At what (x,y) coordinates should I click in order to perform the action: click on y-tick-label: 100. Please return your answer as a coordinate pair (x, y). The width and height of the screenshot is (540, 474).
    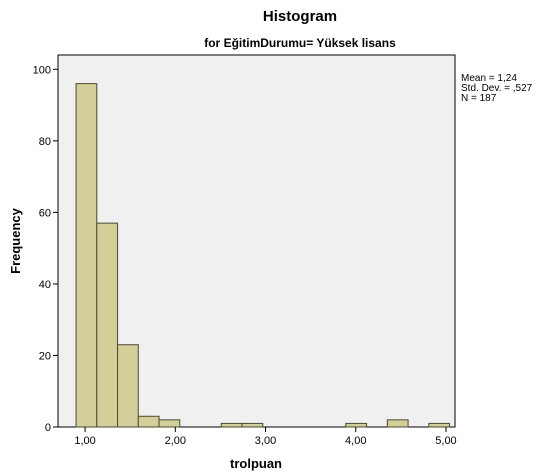
    Looking at the image, I should click on (42, 70).